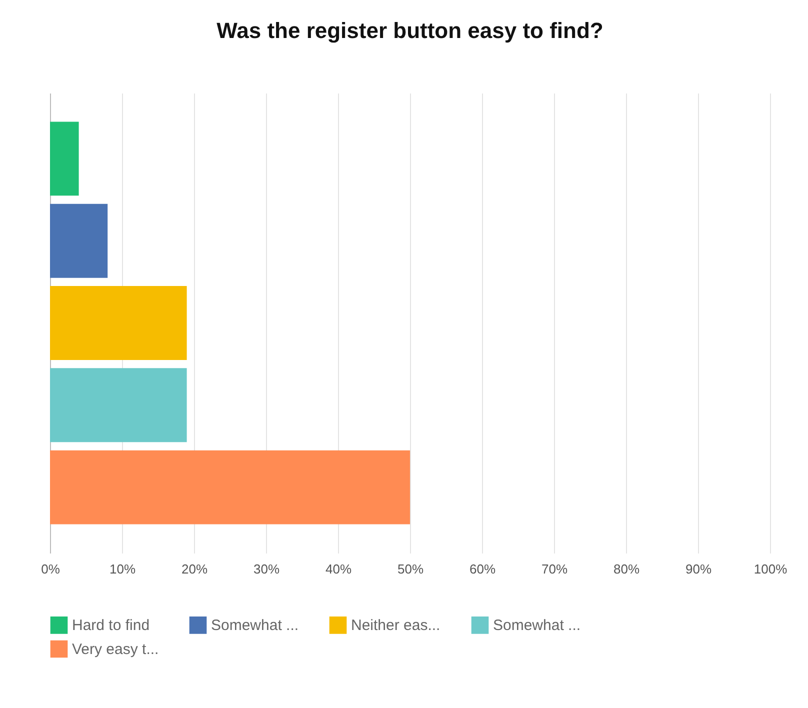 The height and width of the screenshot is (708, 808). I want to click on x-tick-label: 10%, so click(122, 569).